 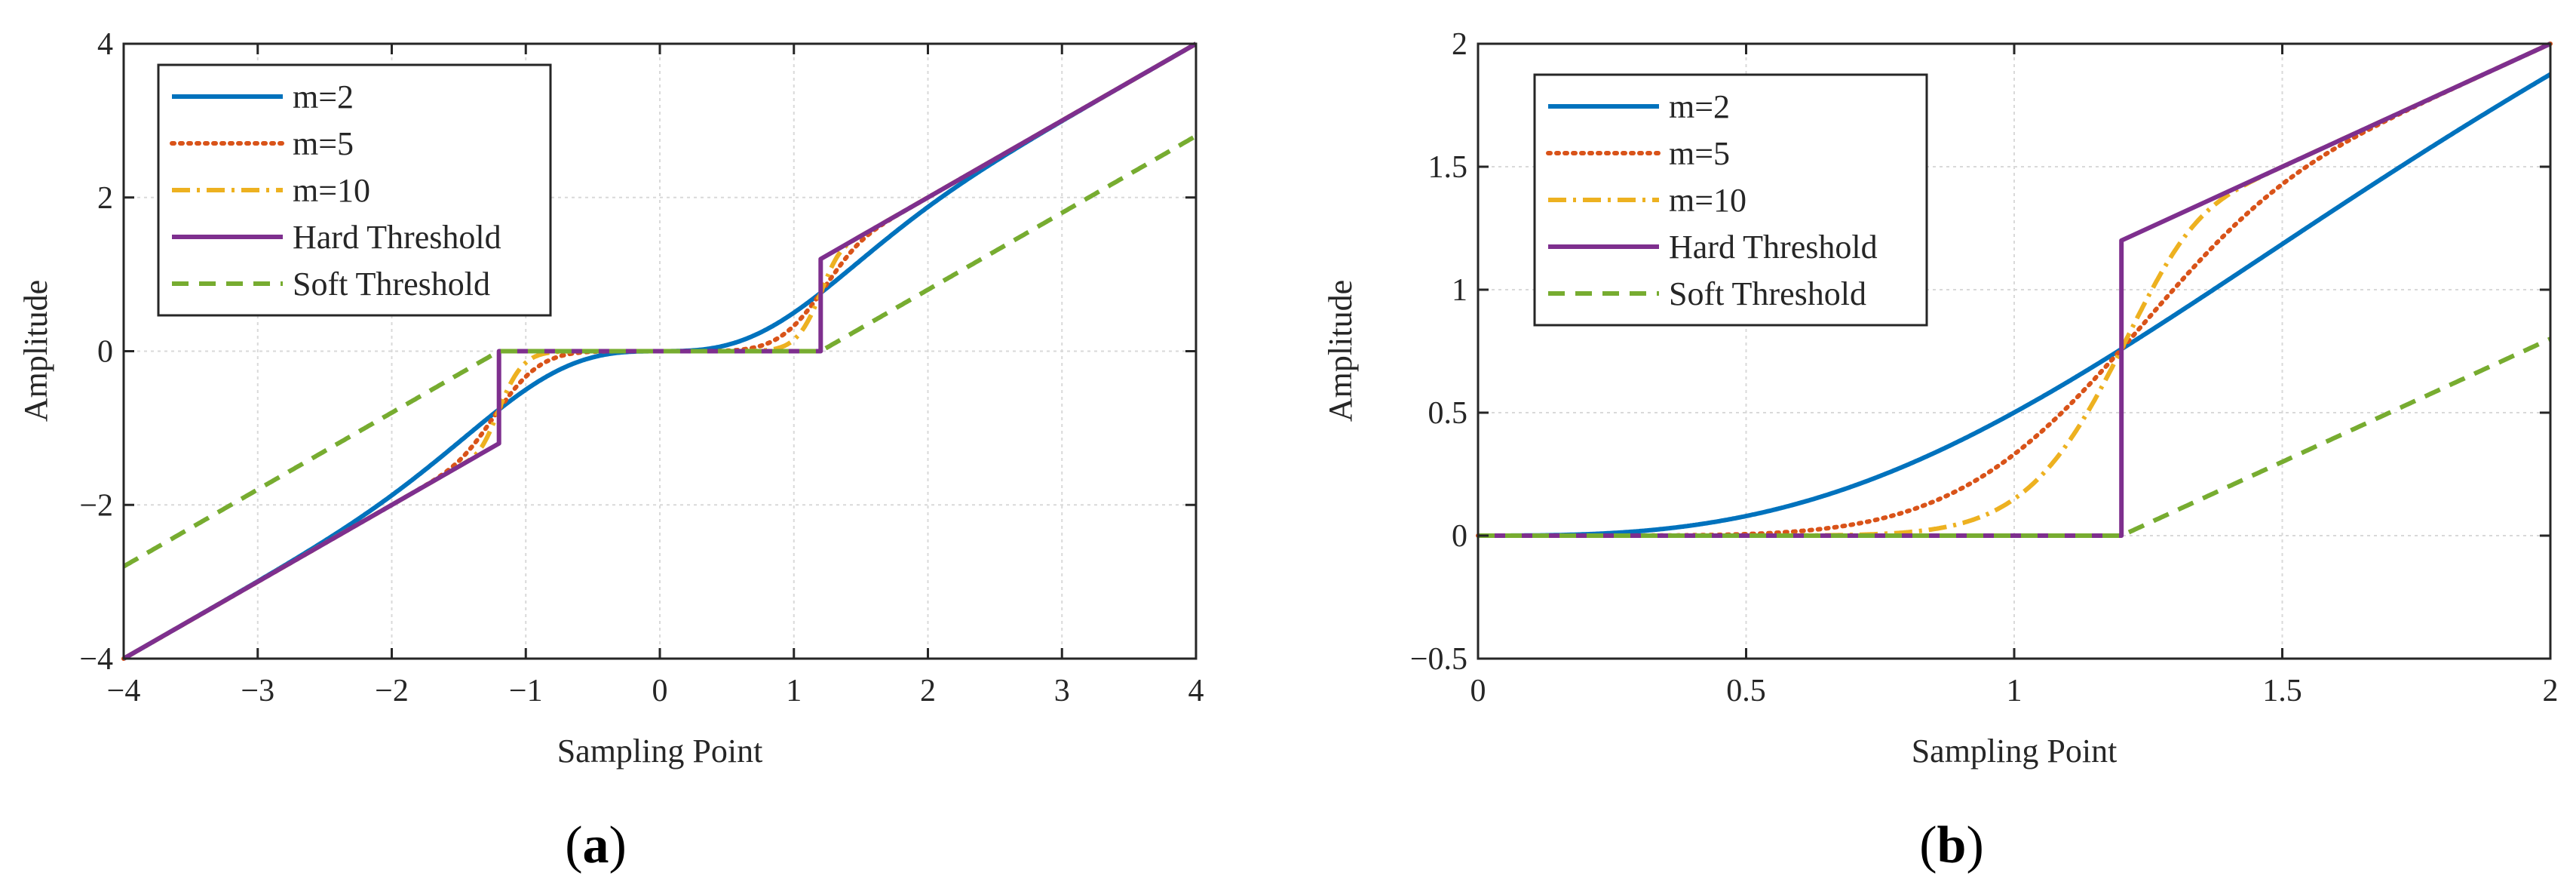 What do you see at coordinates (2014, 437) in the screenshot?
I see `series-line-soft-threshold` at bounding box center [2014, 437].